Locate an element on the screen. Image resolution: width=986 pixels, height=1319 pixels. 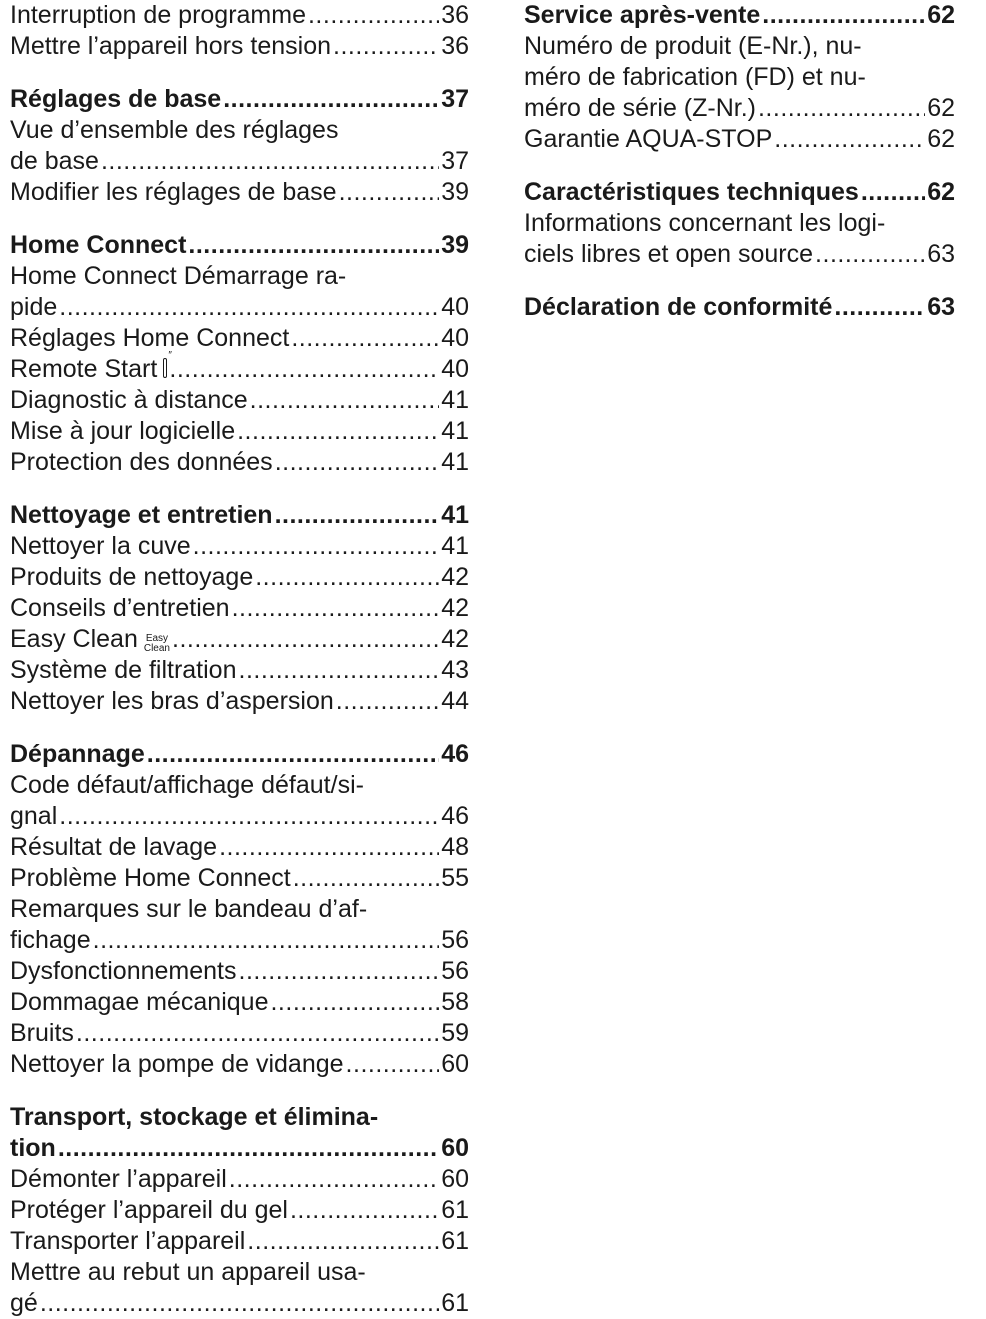
toc-entry-nettoyer-la-cuve: Nettoyer la cuve 41 is located at coordinates (239, 546).